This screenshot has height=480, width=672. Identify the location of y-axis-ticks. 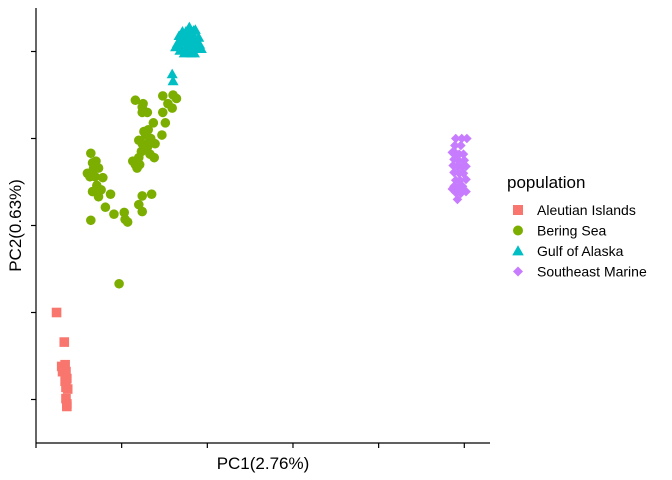
(33, 225).